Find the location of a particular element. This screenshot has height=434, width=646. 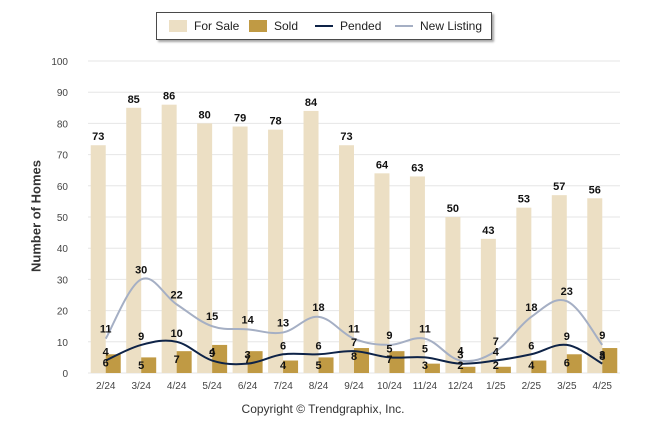

legend-swatch-pended is located at coordinates (324, 26).